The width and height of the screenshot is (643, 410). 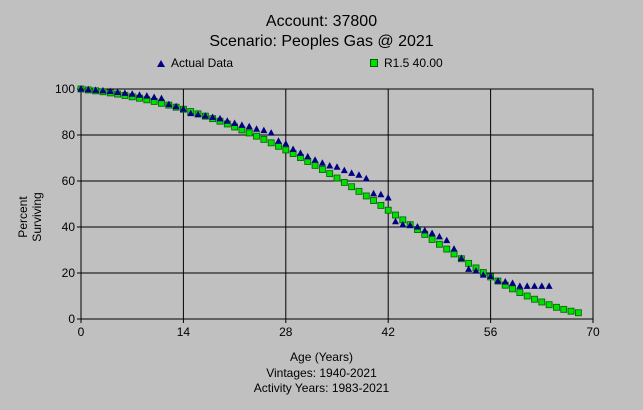 I want to click on y-tick-label: 60, so click(x=69, y=181).